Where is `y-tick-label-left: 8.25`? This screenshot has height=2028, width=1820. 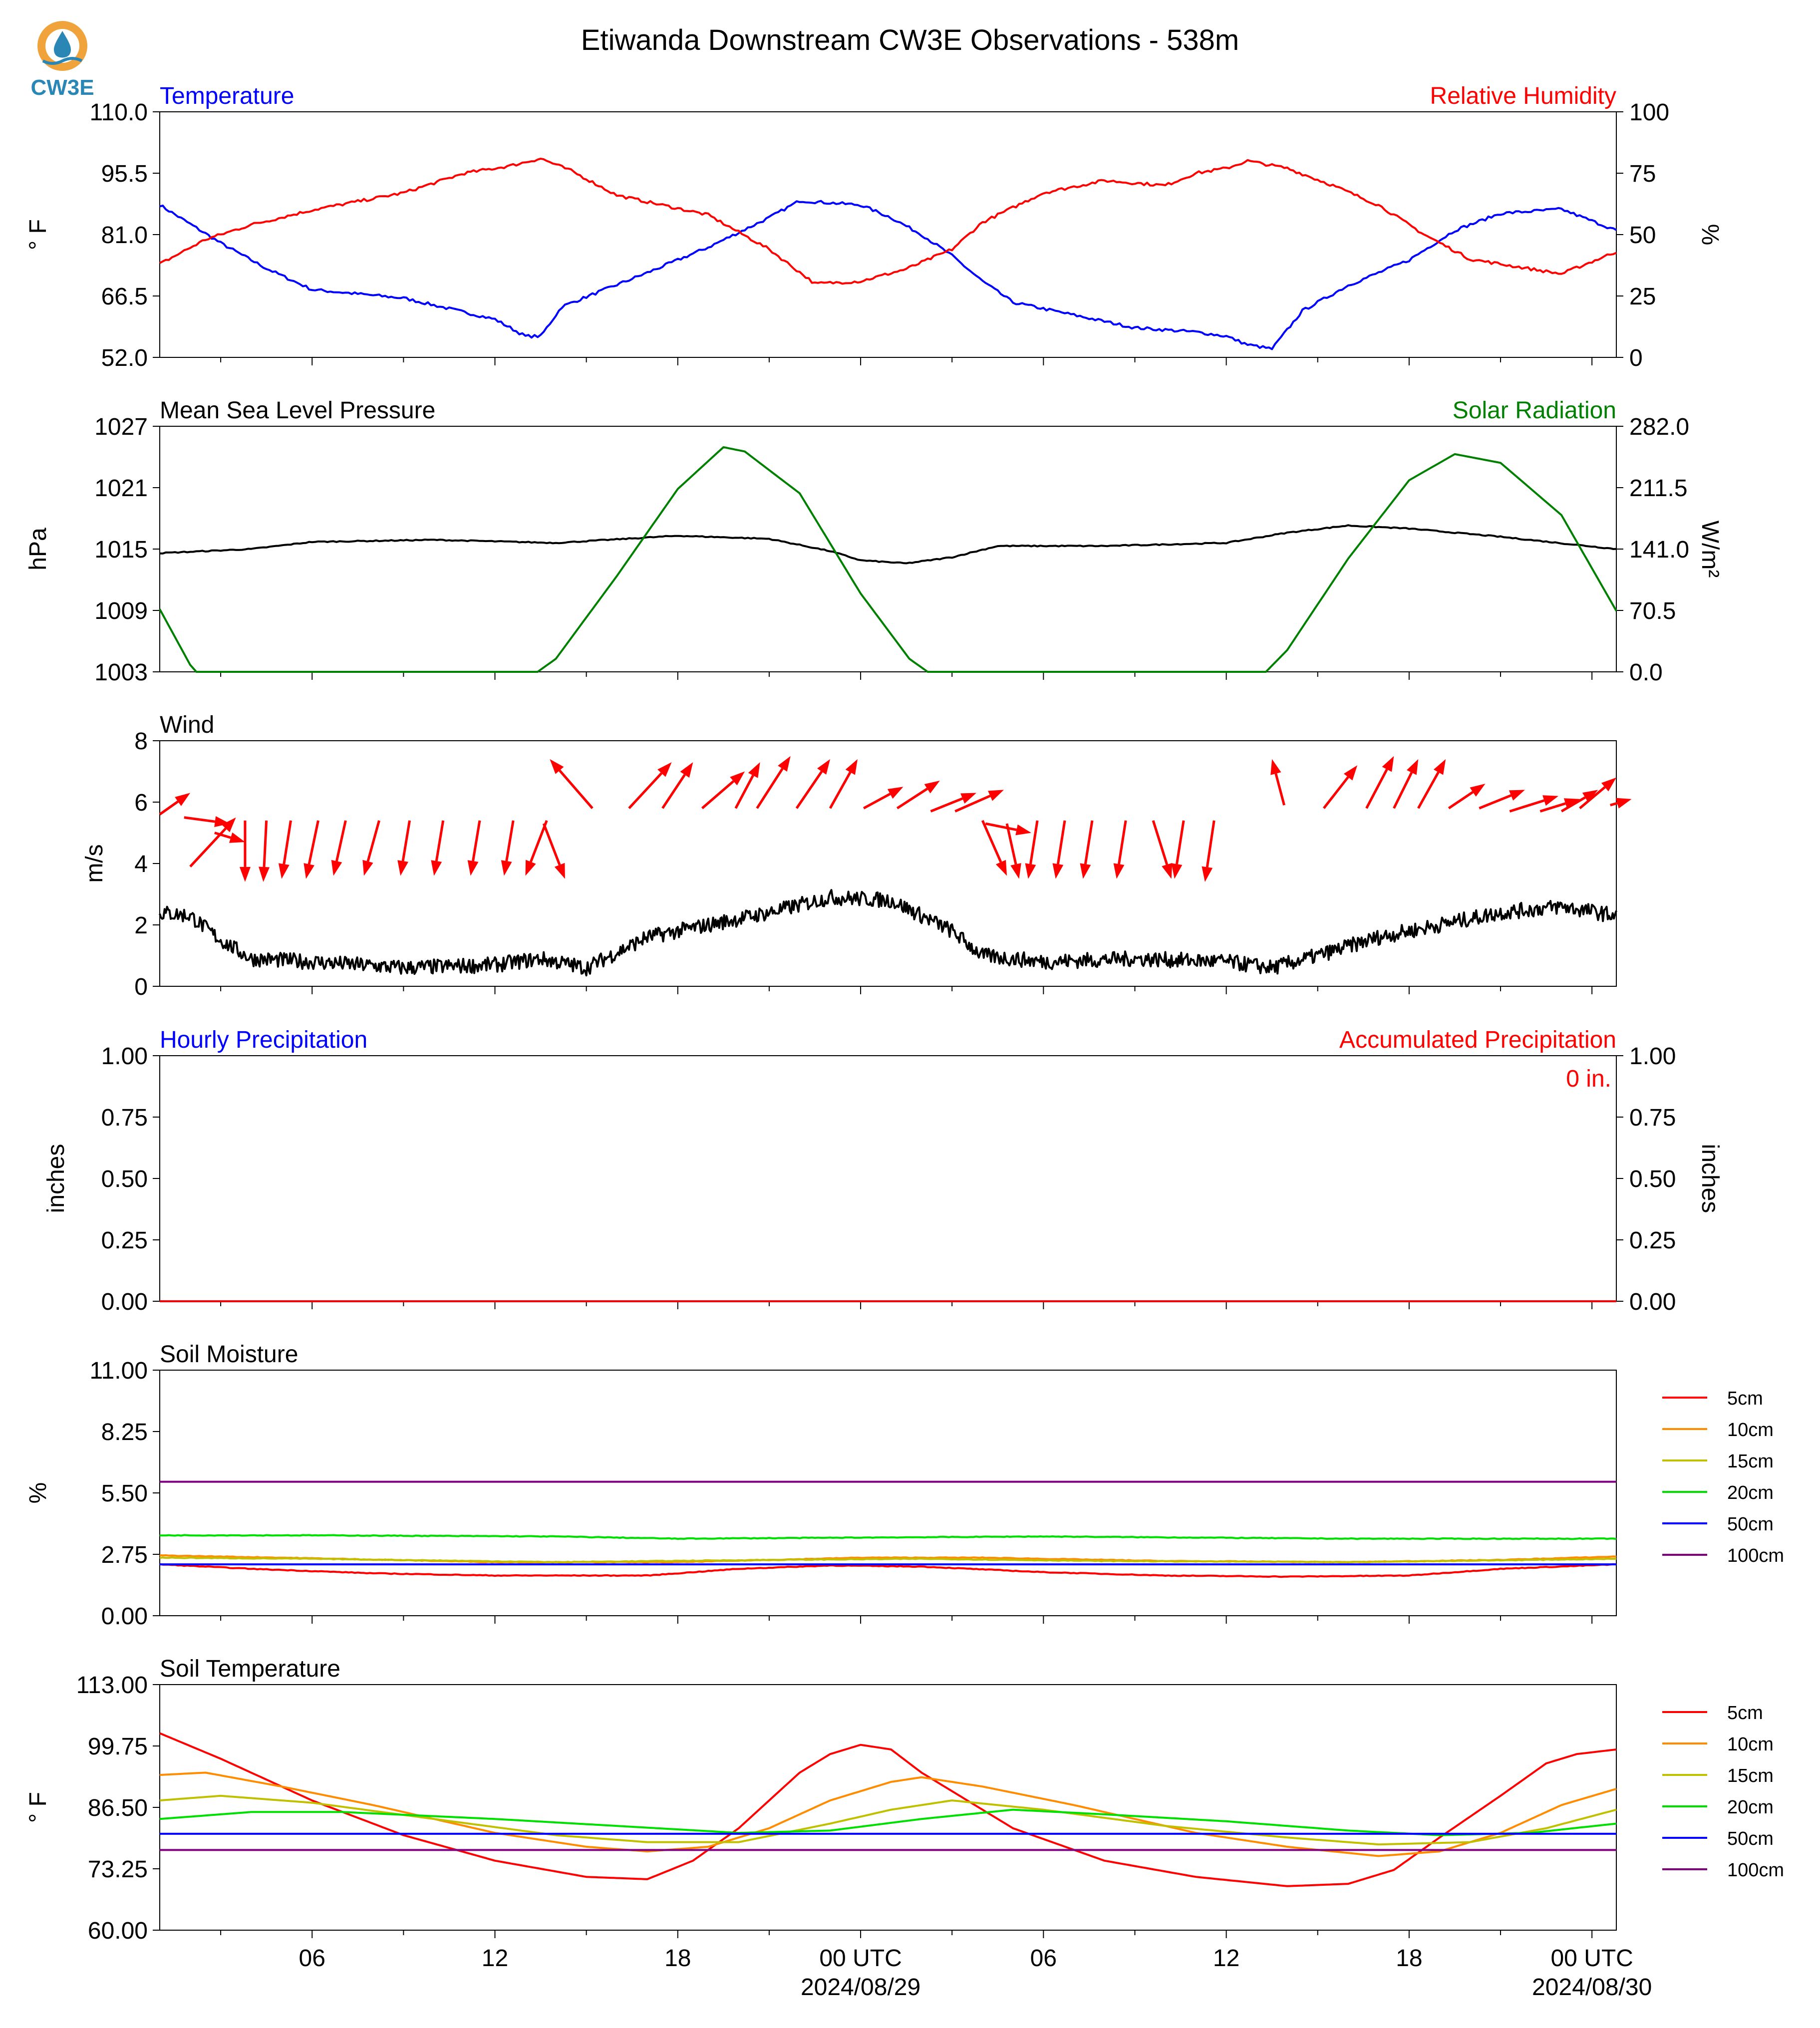 y-tick-label-left: 8.25 is located at coordinates (124, 1432).